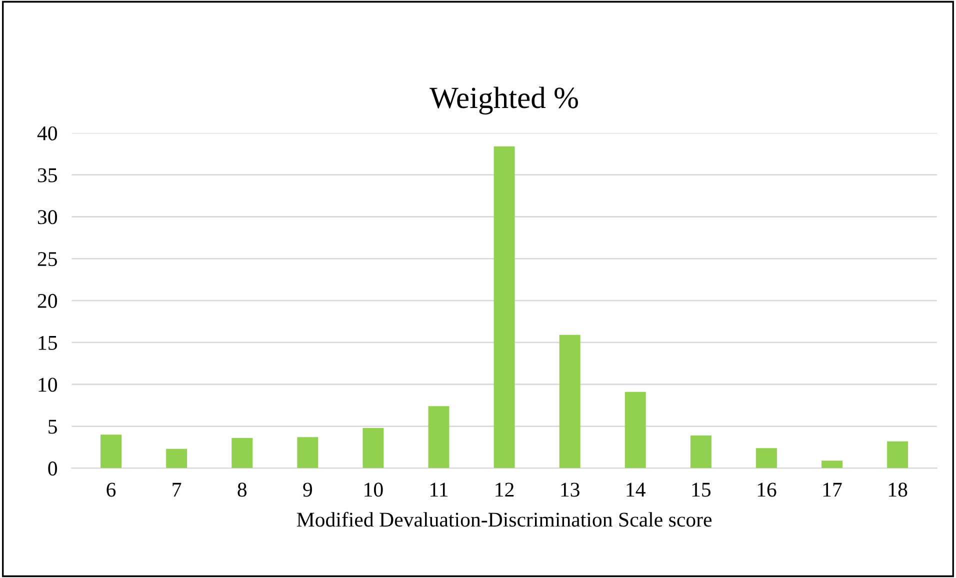 The image size is (956, 578). I want to click on y-tick-label: 5, so click(52, 427).